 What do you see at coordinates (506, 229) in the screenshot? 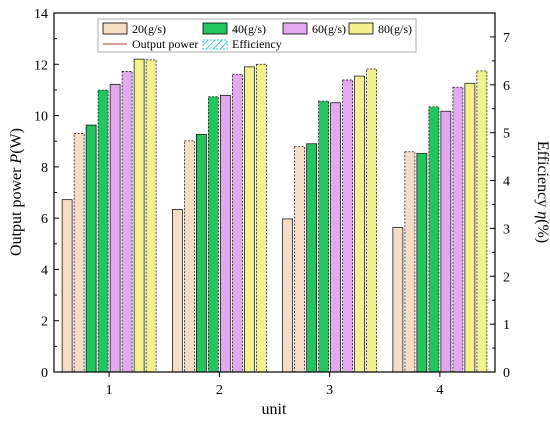
I see `right-tick-label: 3` at bounding box center [506, 229].